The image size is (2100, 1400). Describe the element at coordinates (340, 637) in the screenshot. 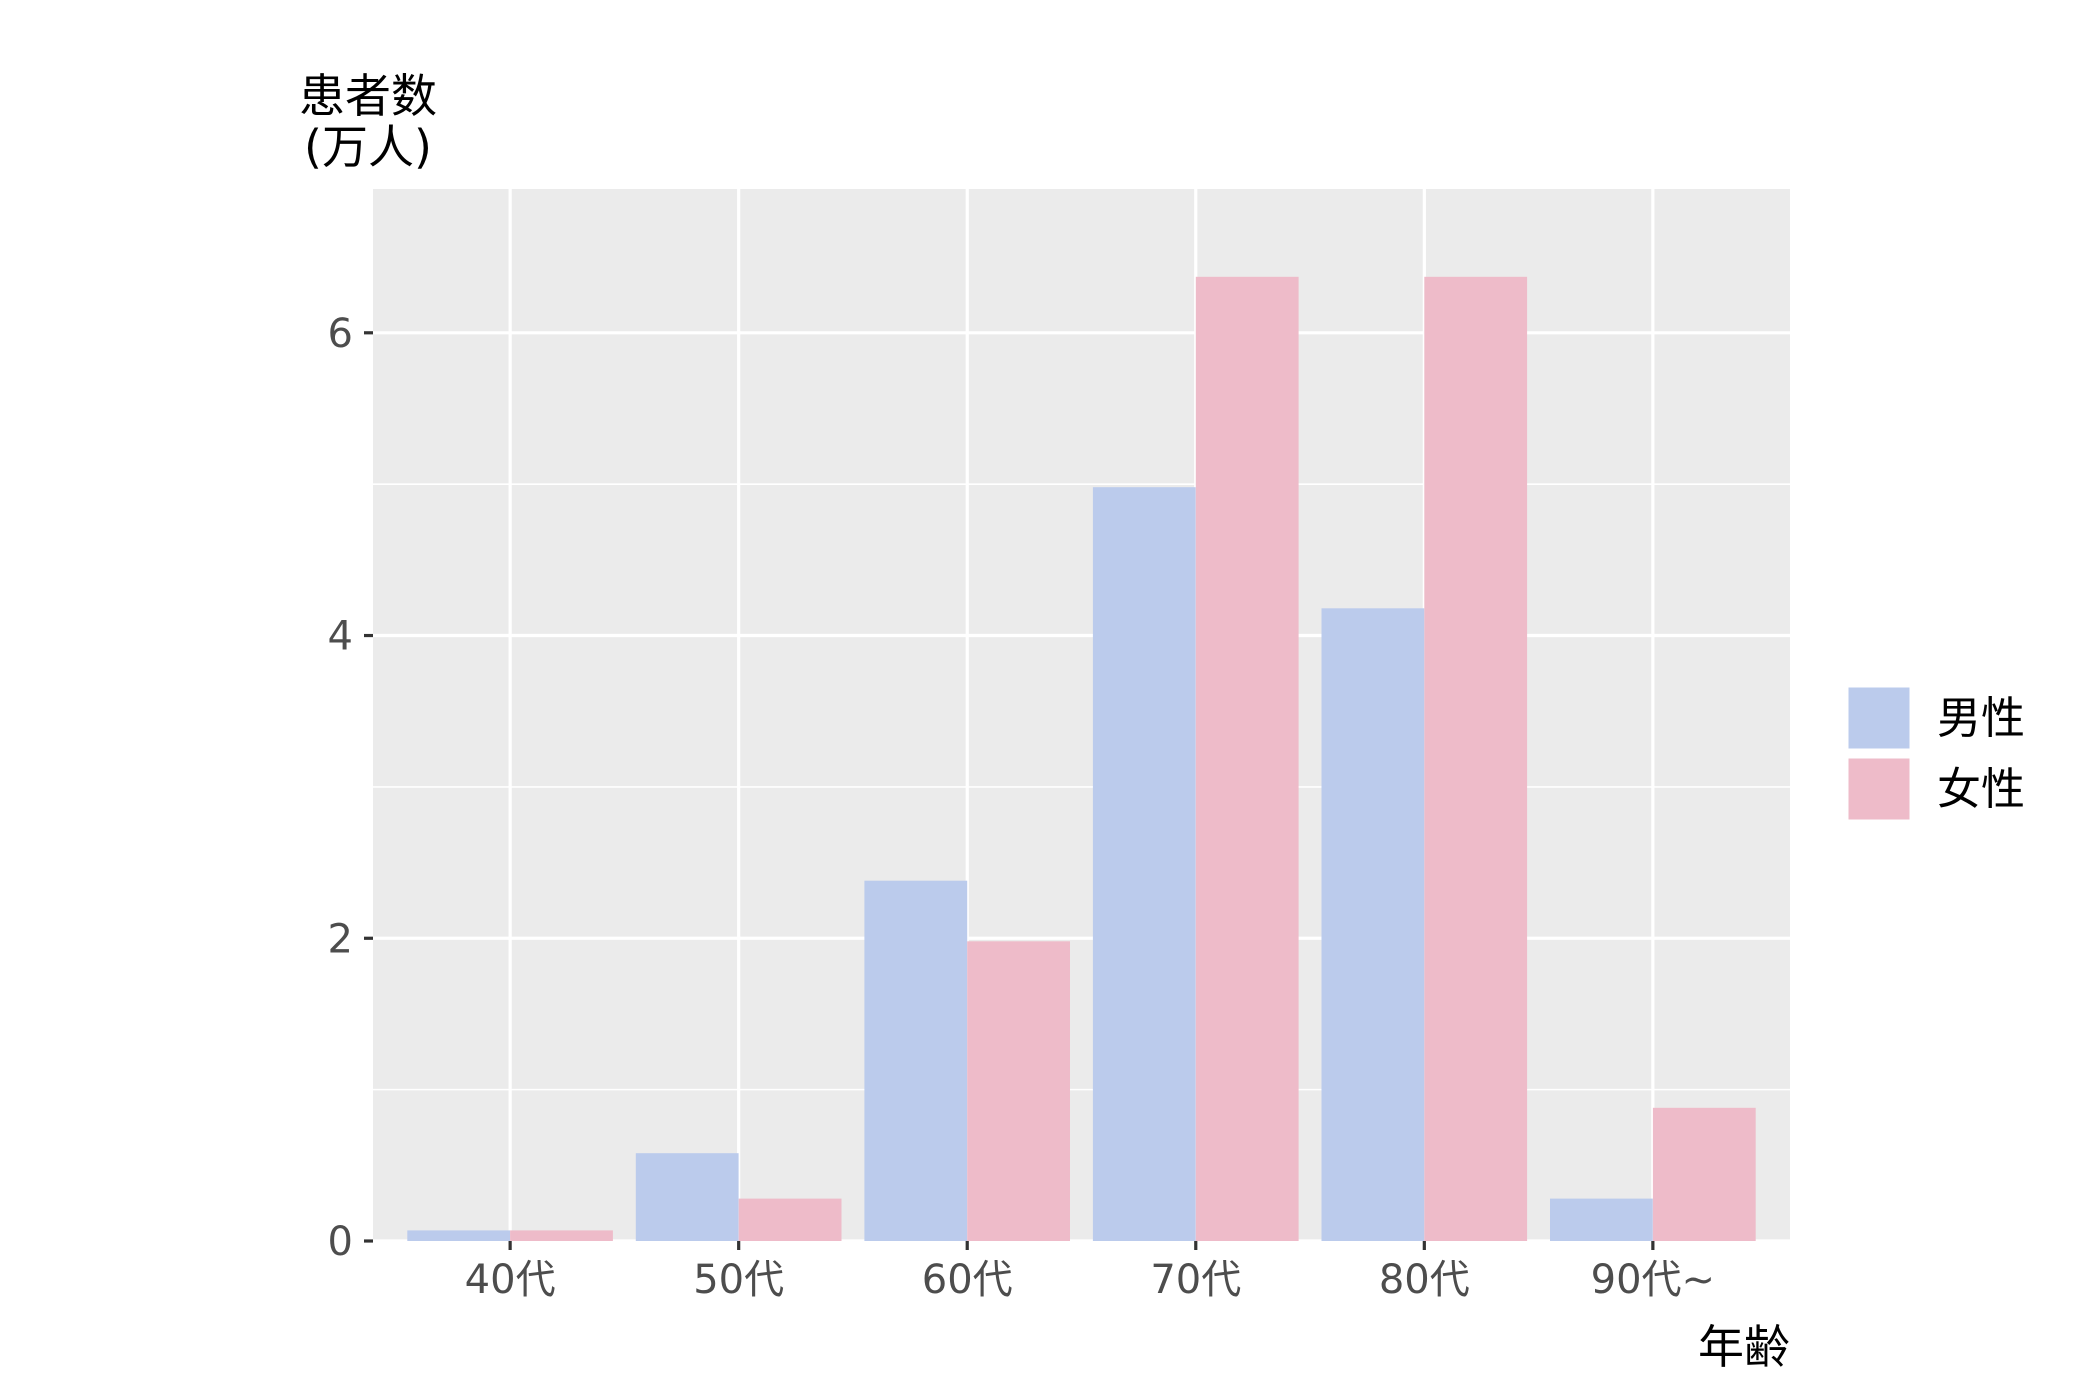

I see `y-tick-label: 4` at that location.